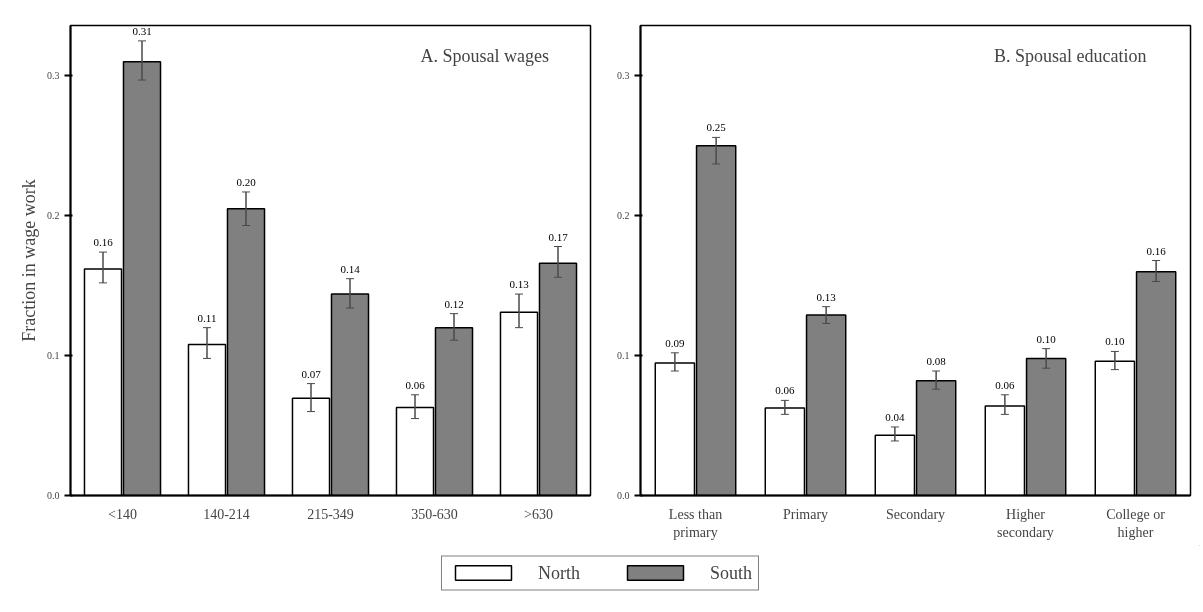  What do you see at coordinates (246, 181) in the screenshot?
I see `data-label: 0.20` at bounding box center [246, 181].